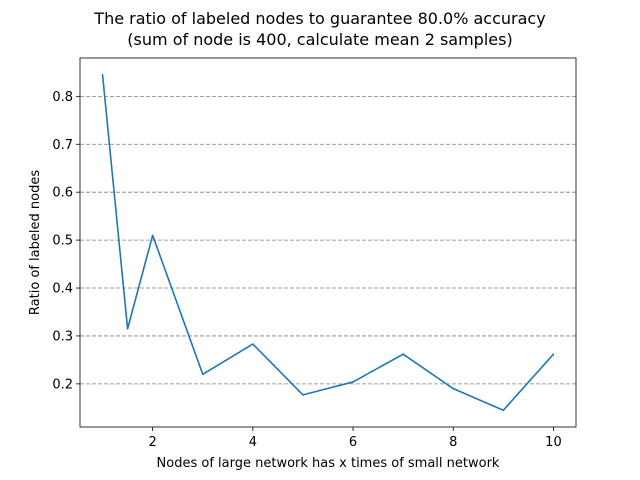 The image size is (640, 480). Describe the element at coordinates (62, 289) in the screenshot. I see `y-tick-label: 0.4` at that location.